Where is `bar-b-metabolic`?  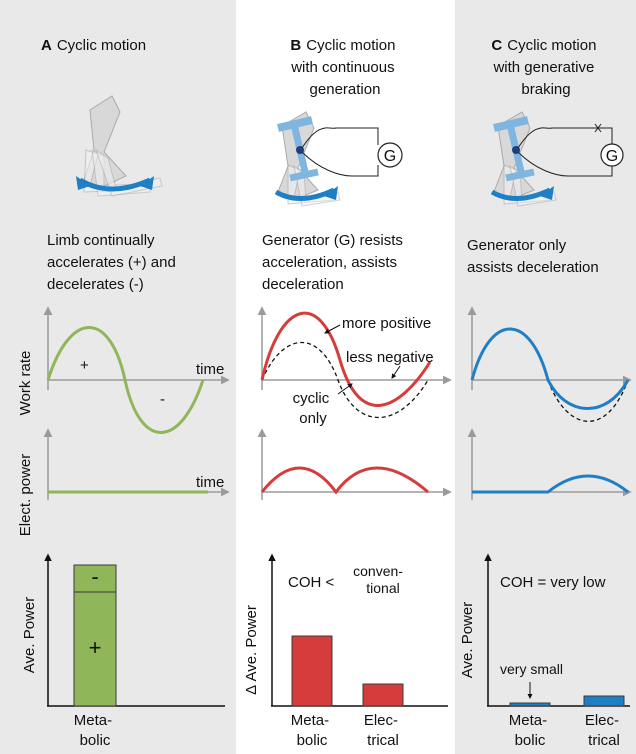 bar-b-metabolic is located at coordinates (312, 671).